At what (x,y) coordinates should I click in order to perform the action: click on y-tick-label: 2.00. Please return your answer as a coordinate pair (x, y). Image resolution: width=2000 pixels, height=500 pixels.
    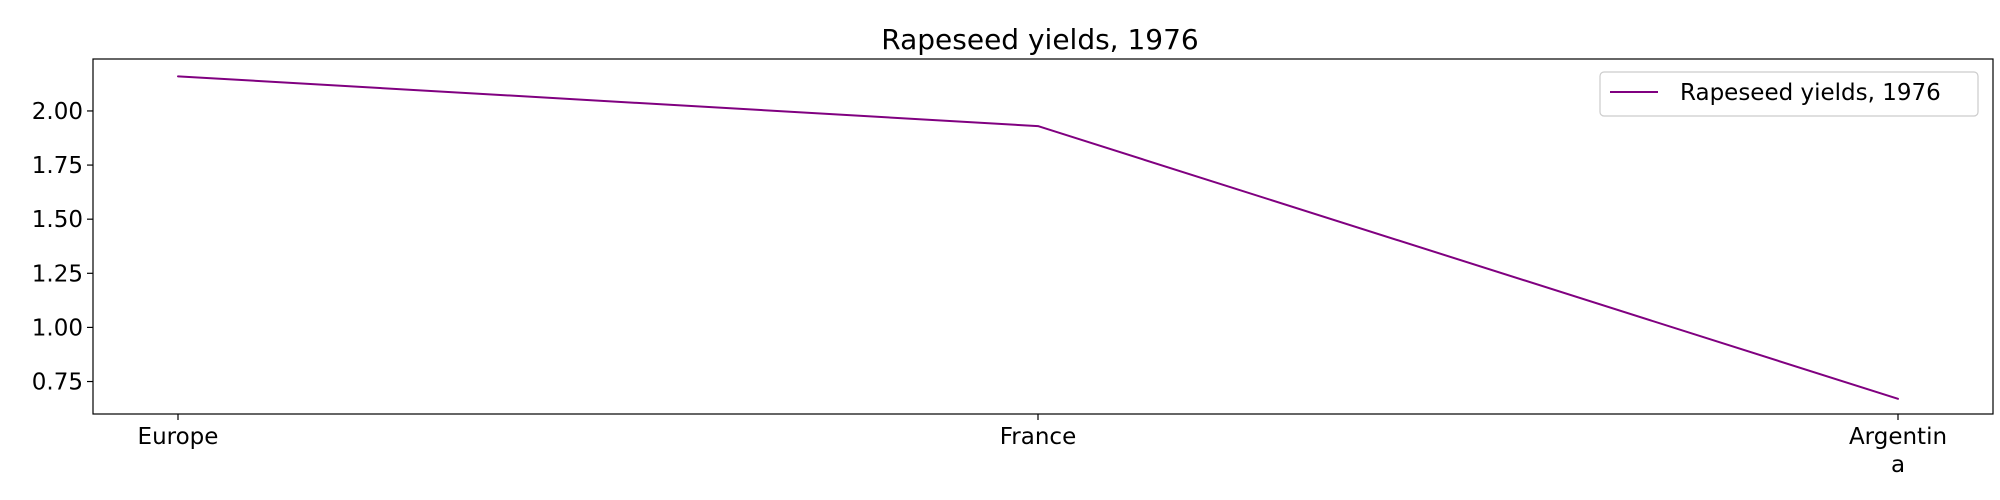
    Looking at the image, I should click on (57, 112).